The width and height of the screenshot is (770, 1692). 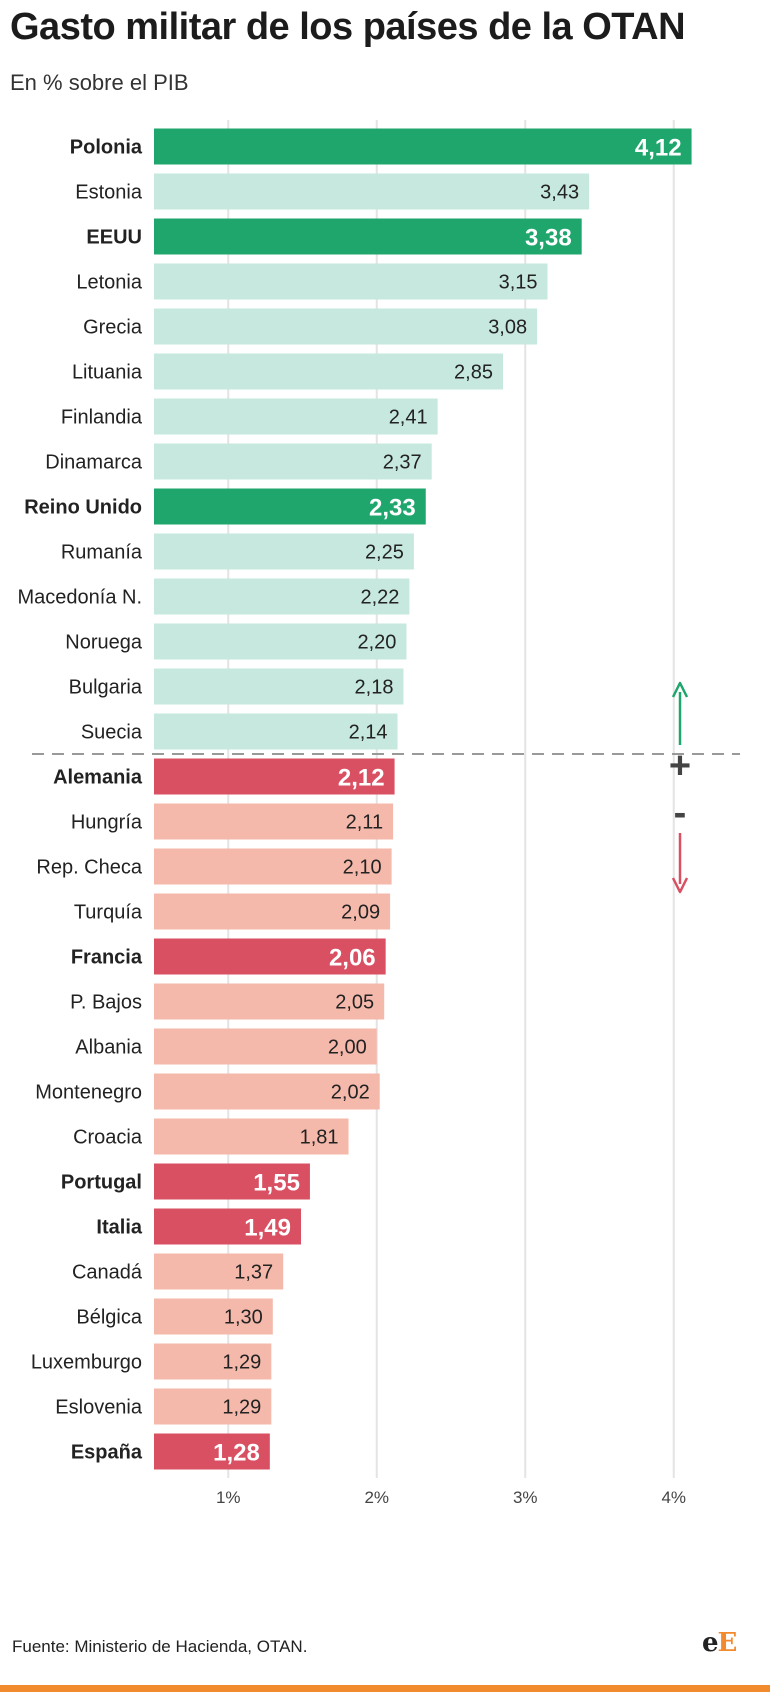 What do you see at coordinates (507, 328) in the screenshot?
I see `data-label: 3,08` at bounding box center [507, 328].